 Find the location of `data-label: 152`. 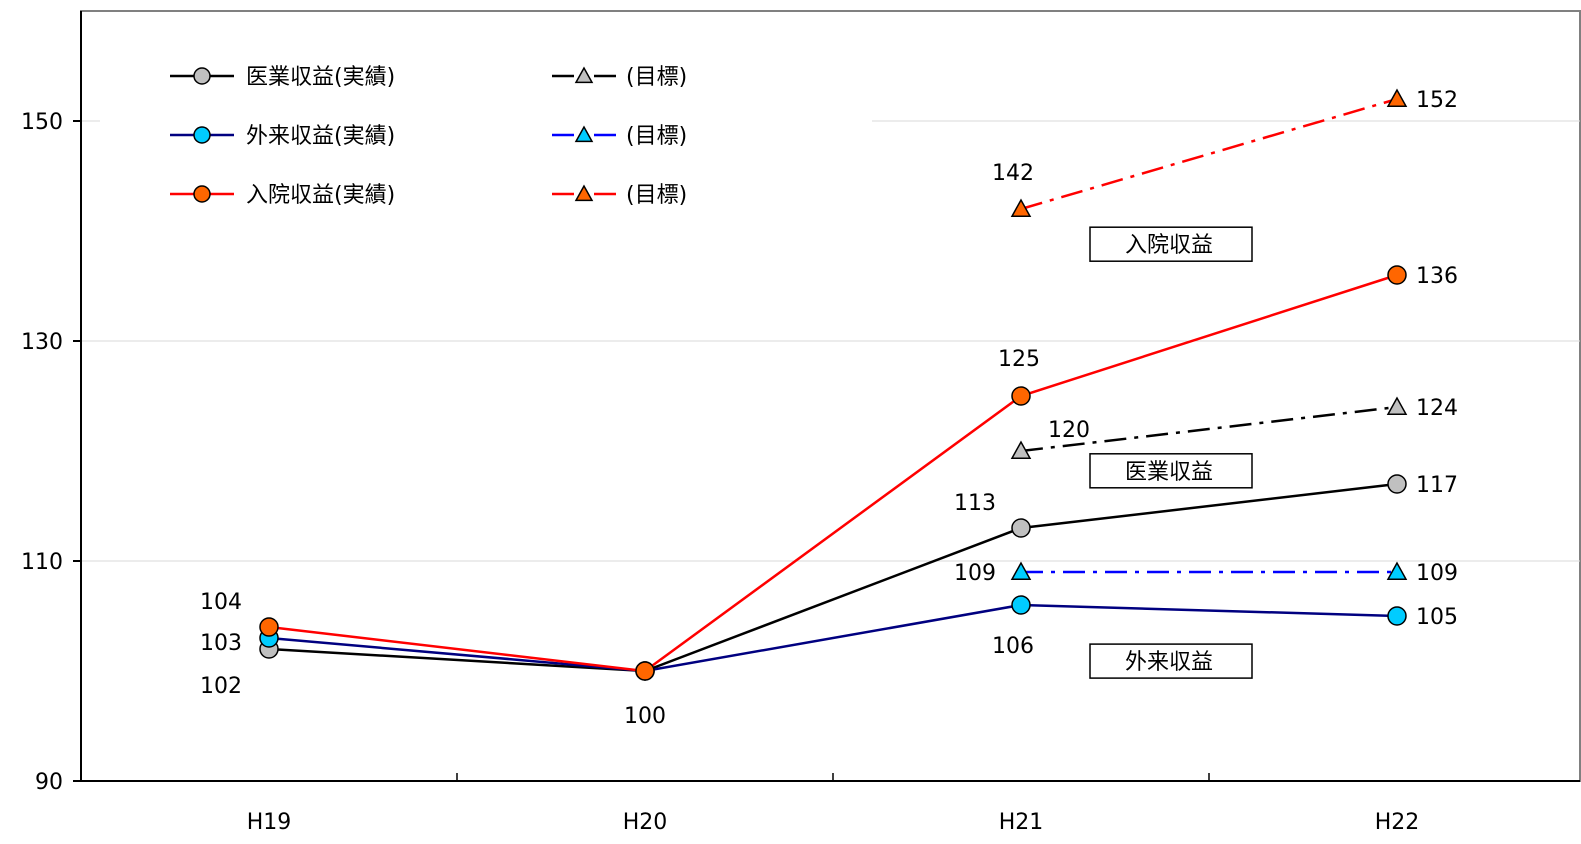

data-label: 152 is located at coordinates (1437, 100).